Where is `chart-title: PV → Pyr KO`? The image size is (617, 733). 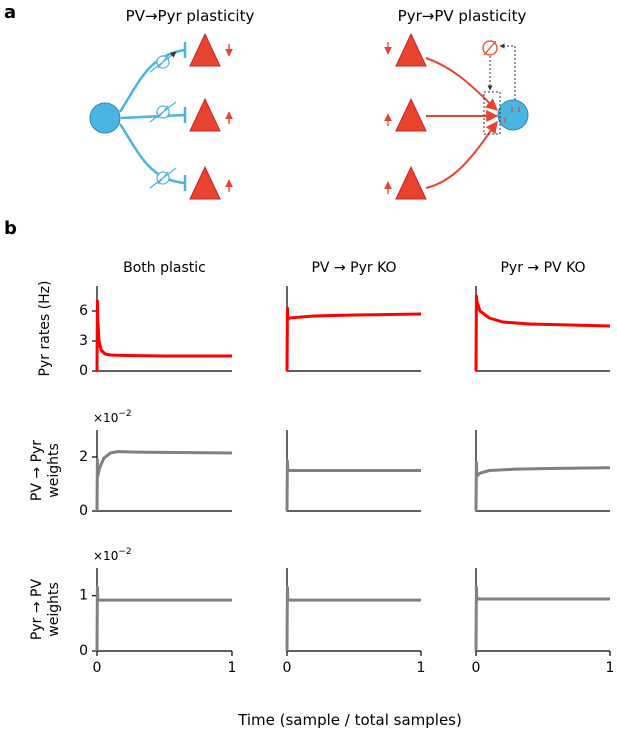 chart-title: PV → Pyr KO is located at coordinates (353, 268).